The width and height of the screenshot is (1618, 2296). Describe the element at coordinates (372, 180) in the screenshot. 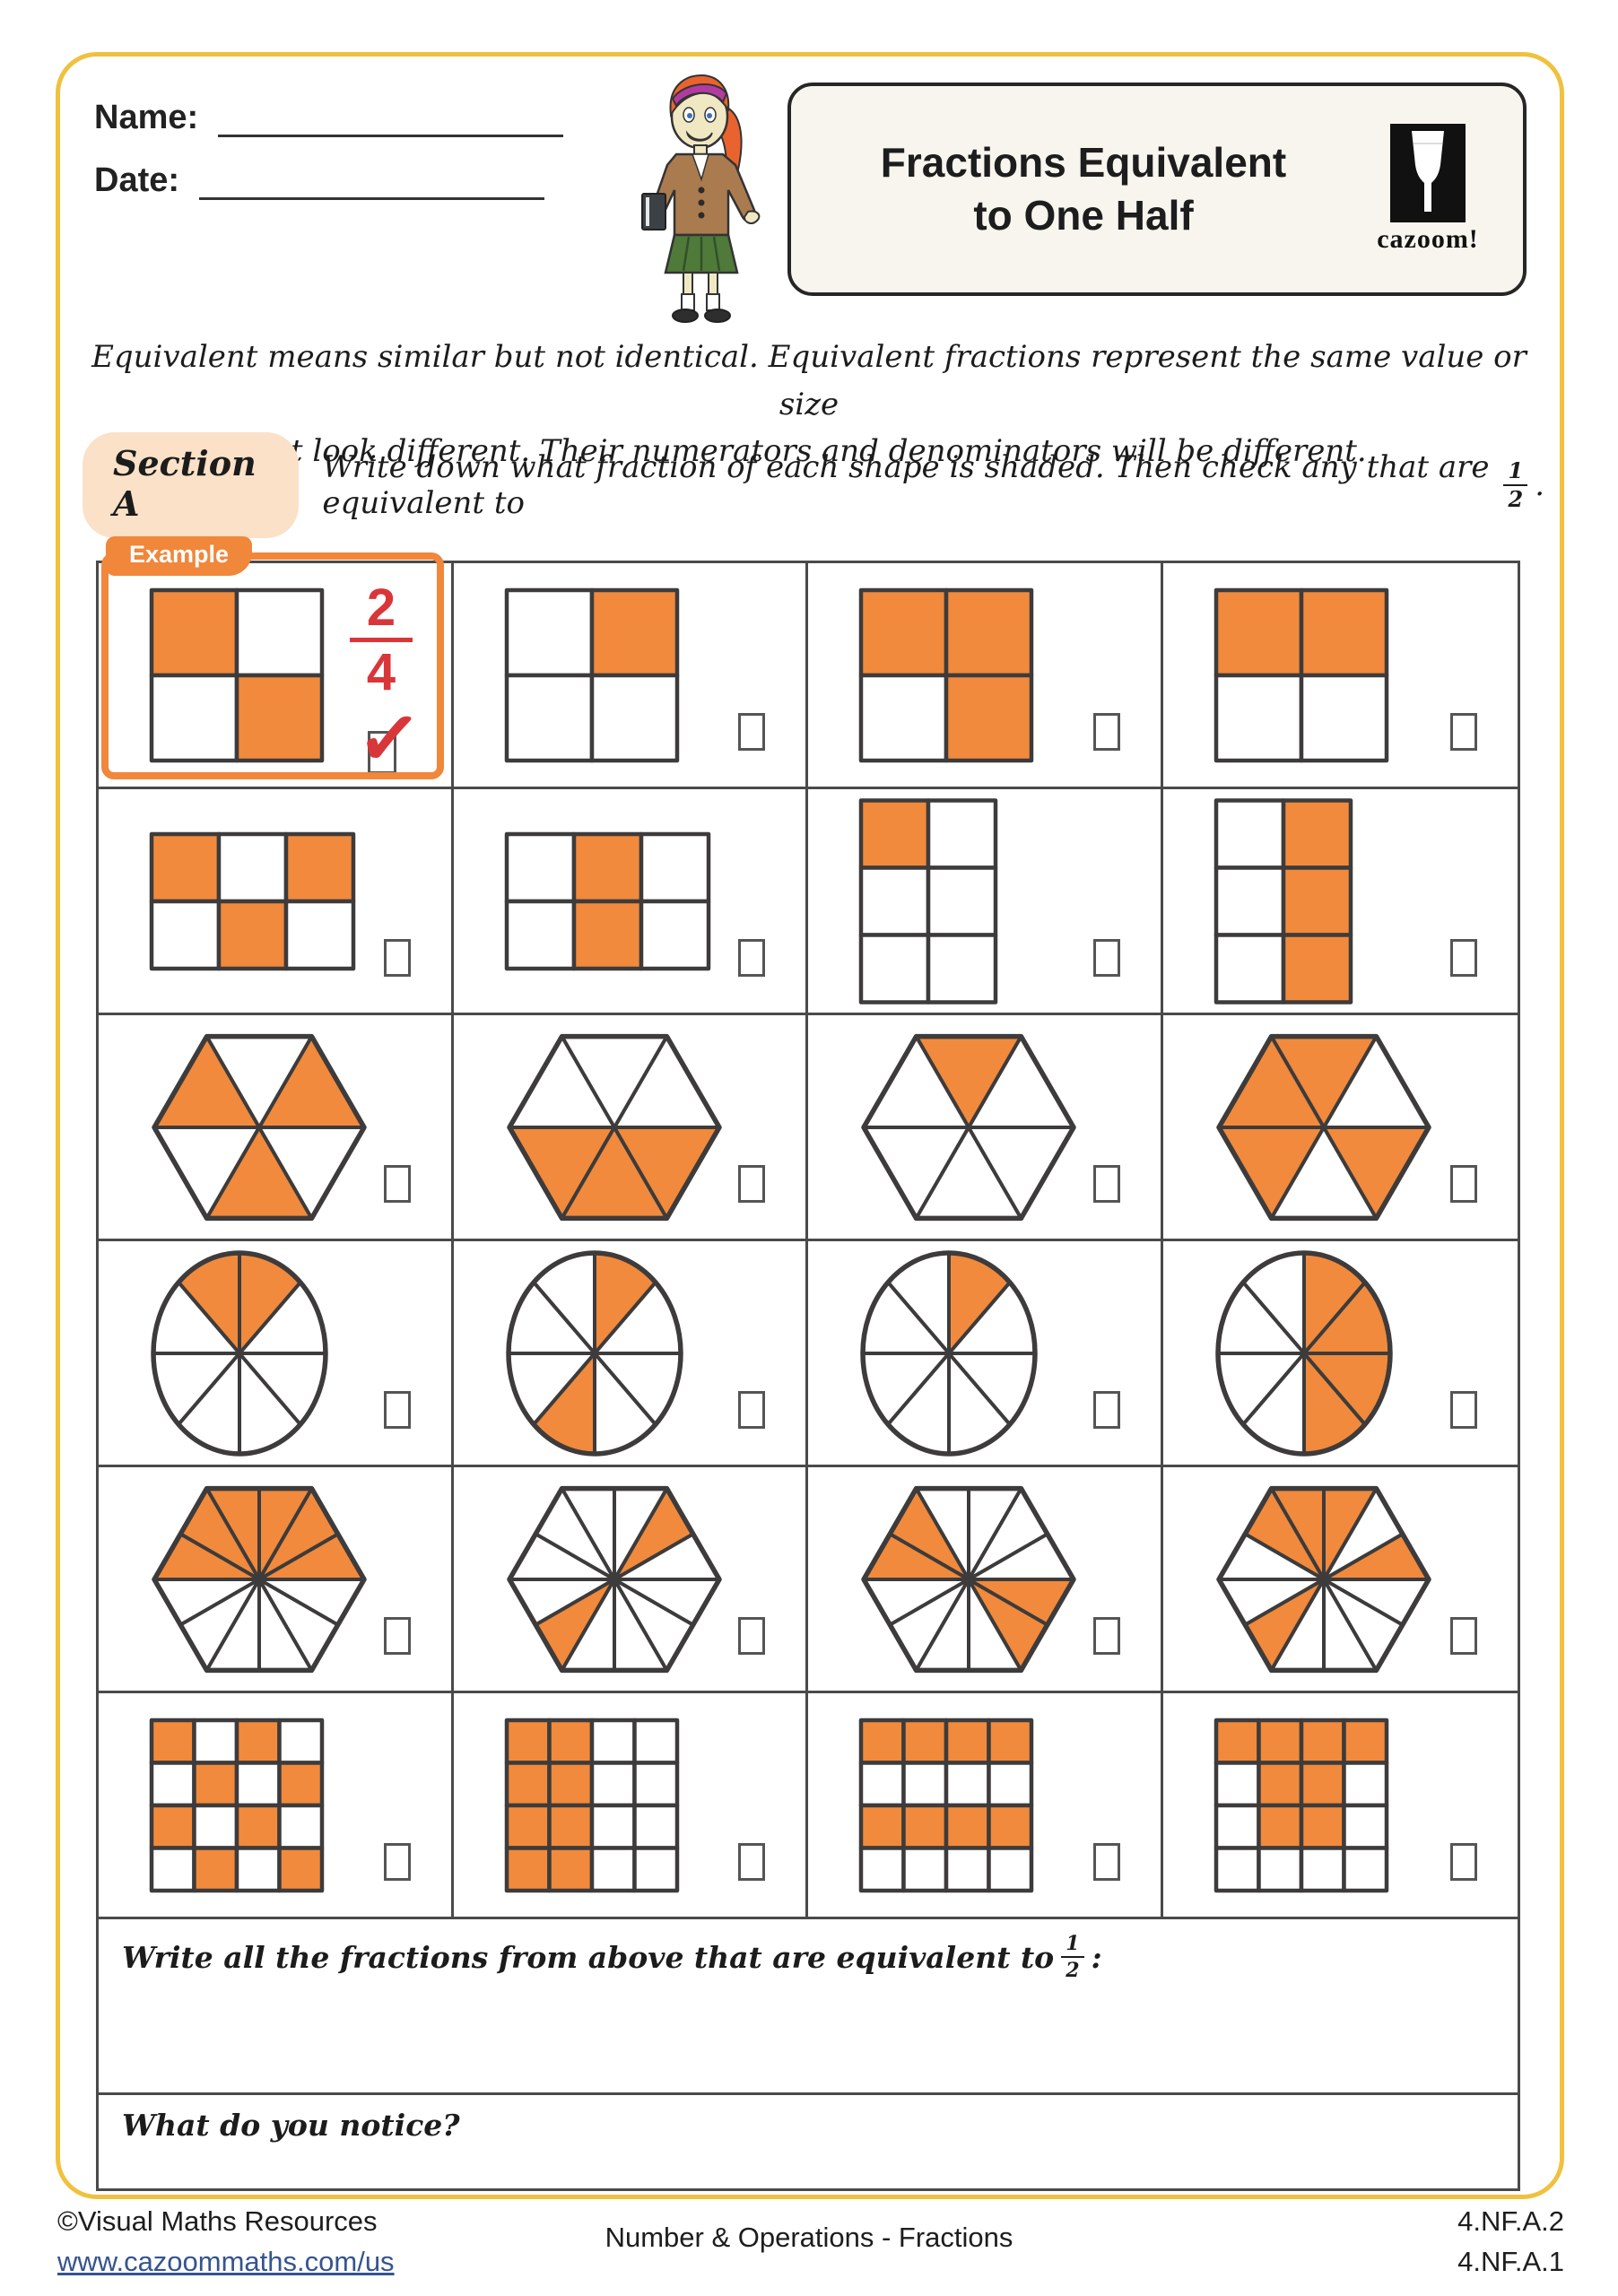

I see `date-input-line` at that location.